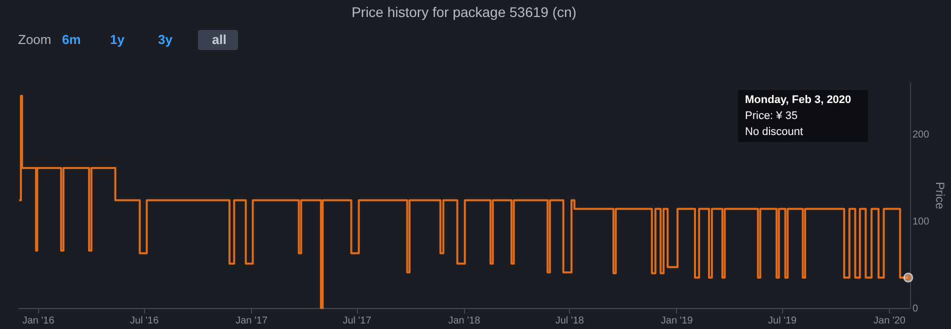  What do you see at coordinates (677, 321) in the screenshot?
I see `x-tick-label: Jan '19` at bounding box center [677, 321].